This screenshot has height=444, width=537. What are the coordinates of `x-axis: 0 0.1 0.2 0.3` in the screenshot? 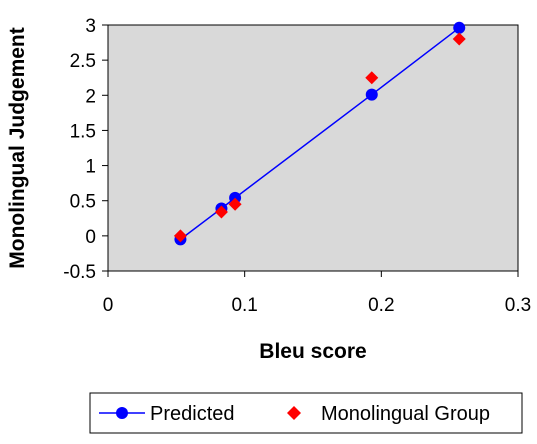 It's located at (317, 293).